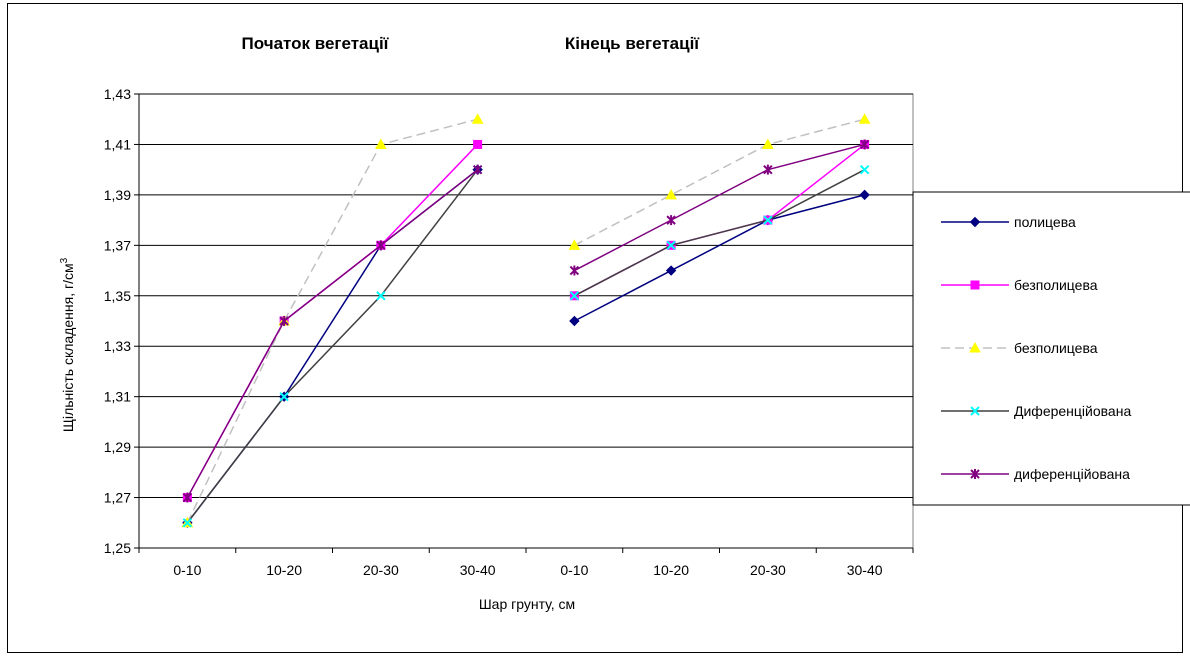  I want to click on legend-label: полицева, so click(1045, 222).